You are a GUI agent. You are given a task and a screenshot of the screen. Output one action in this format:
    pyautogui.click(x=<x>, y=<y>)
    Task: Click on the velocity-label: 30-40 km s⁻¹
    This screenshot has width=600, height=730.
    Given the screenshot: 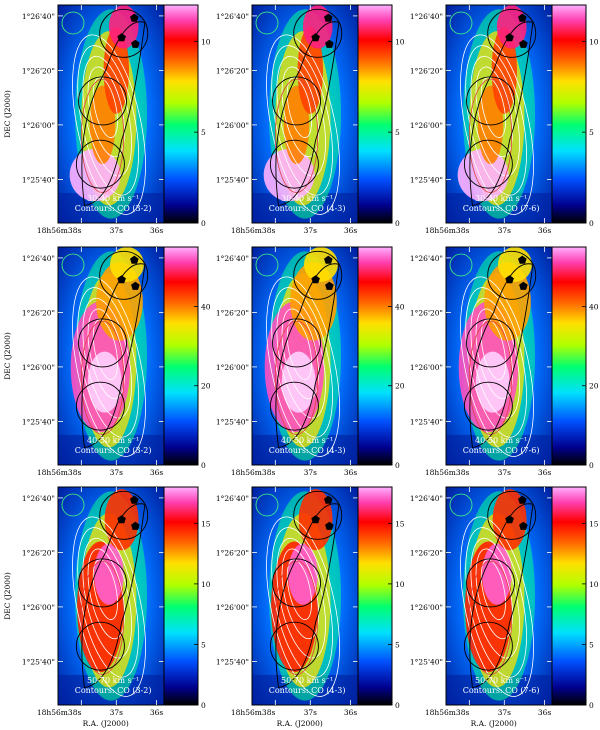 What is the action you would take?
    pyautogui.click(x=501, y=198)
    